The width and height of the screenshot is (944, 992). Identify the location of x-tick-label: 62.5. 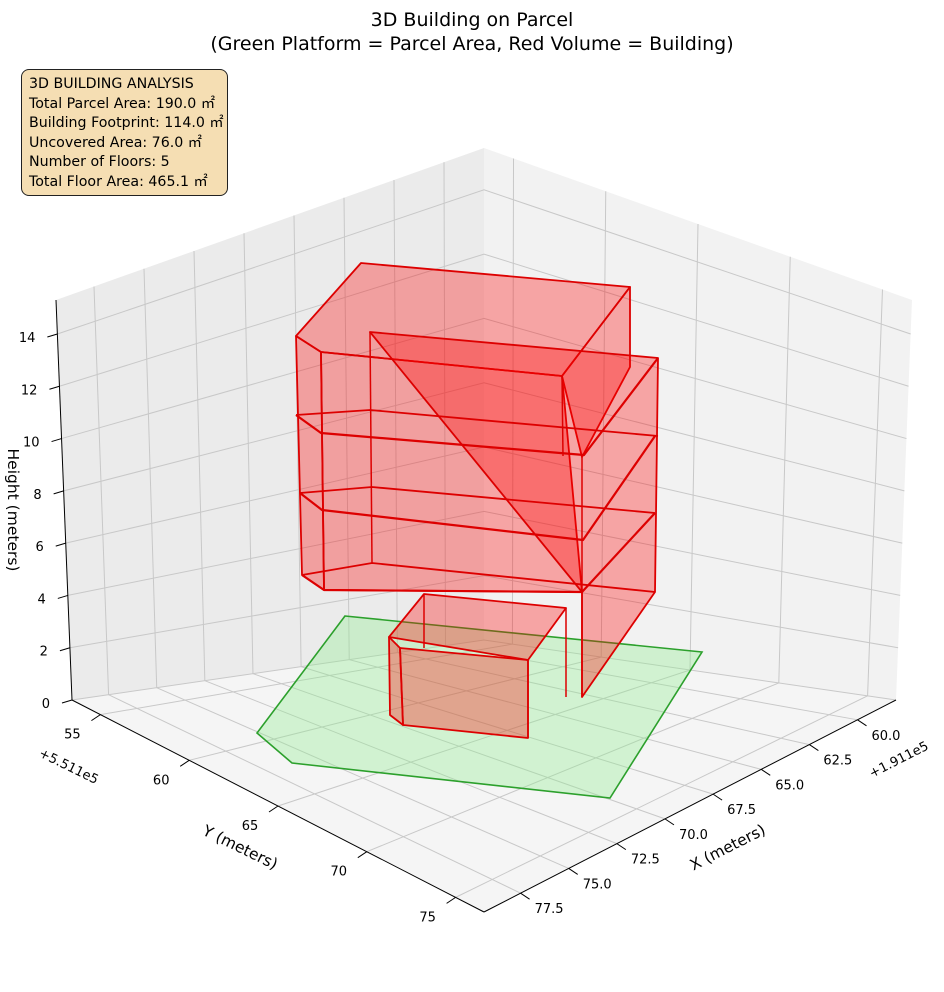
(837, 761).